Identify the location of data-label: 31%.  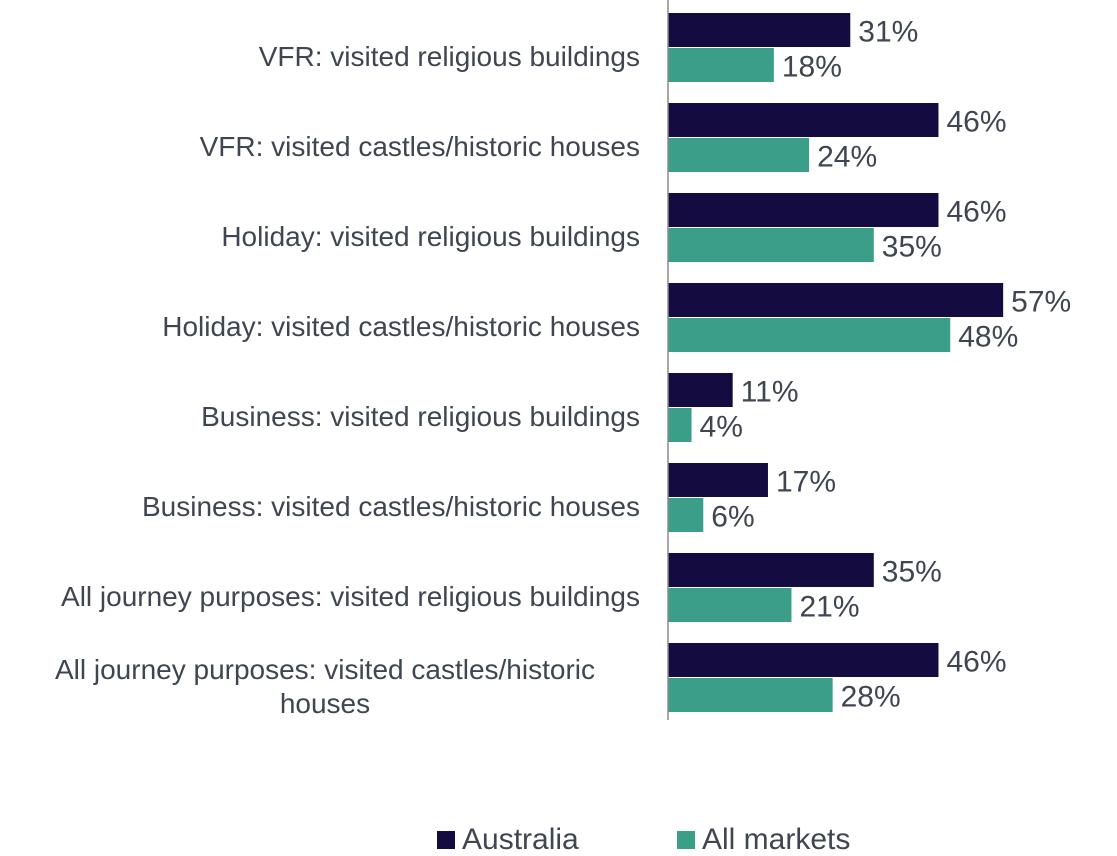
(888, 31).